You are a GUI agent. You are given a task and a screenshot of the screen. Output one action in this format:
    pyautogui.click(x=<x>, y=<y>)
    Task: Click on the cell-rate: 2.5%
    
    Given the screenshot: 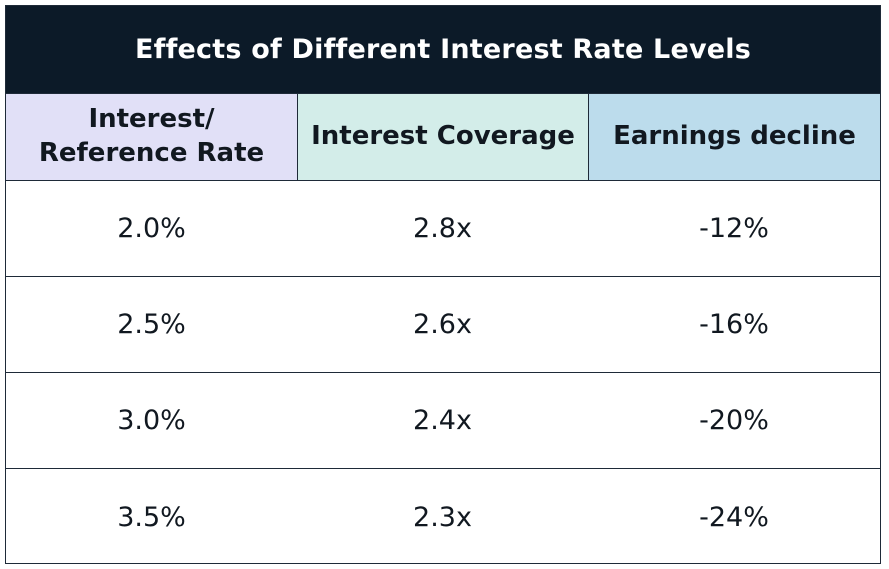 What is the action you would take?
    pyautogui.click(x=151, y=324)
    